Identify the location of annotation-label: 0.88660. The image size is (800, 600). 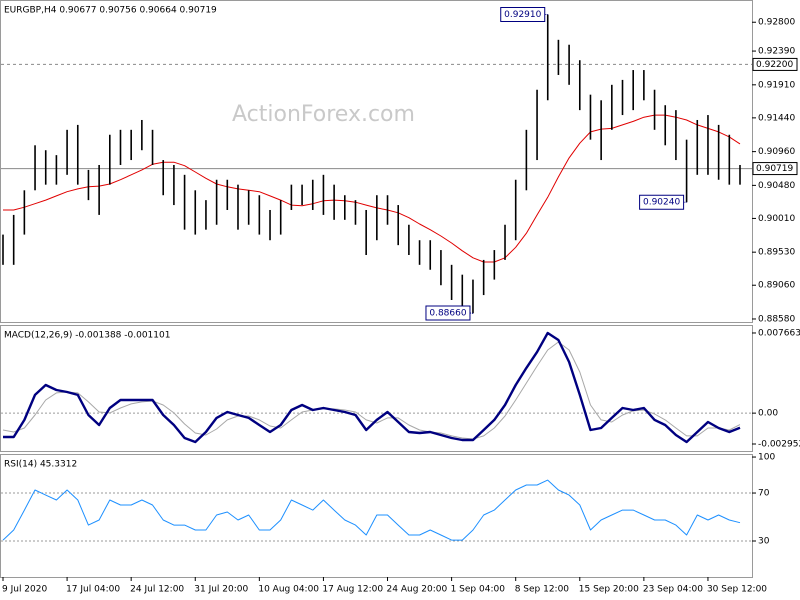
(447, 314).